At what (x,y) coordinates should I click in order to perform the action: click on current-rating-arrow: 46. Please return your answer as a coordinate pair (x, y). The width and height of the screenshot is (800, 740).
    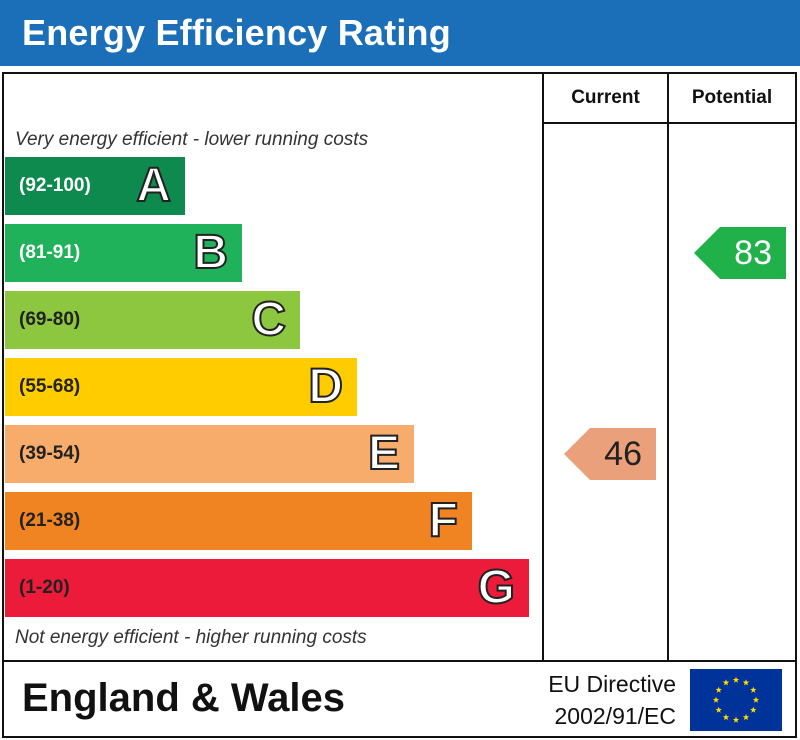
    Looking at the image, I should click on (610, 454).